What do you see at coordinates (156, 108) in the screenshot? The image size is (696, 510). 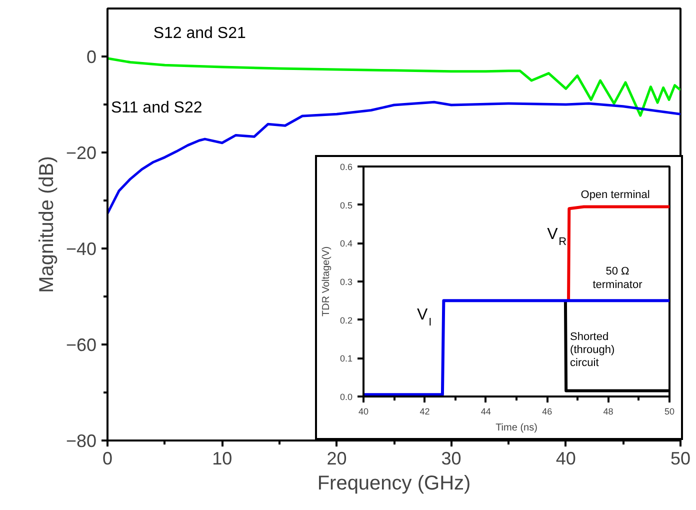 I see `series-label: S11 and S22` at bounding box center [156, 108].